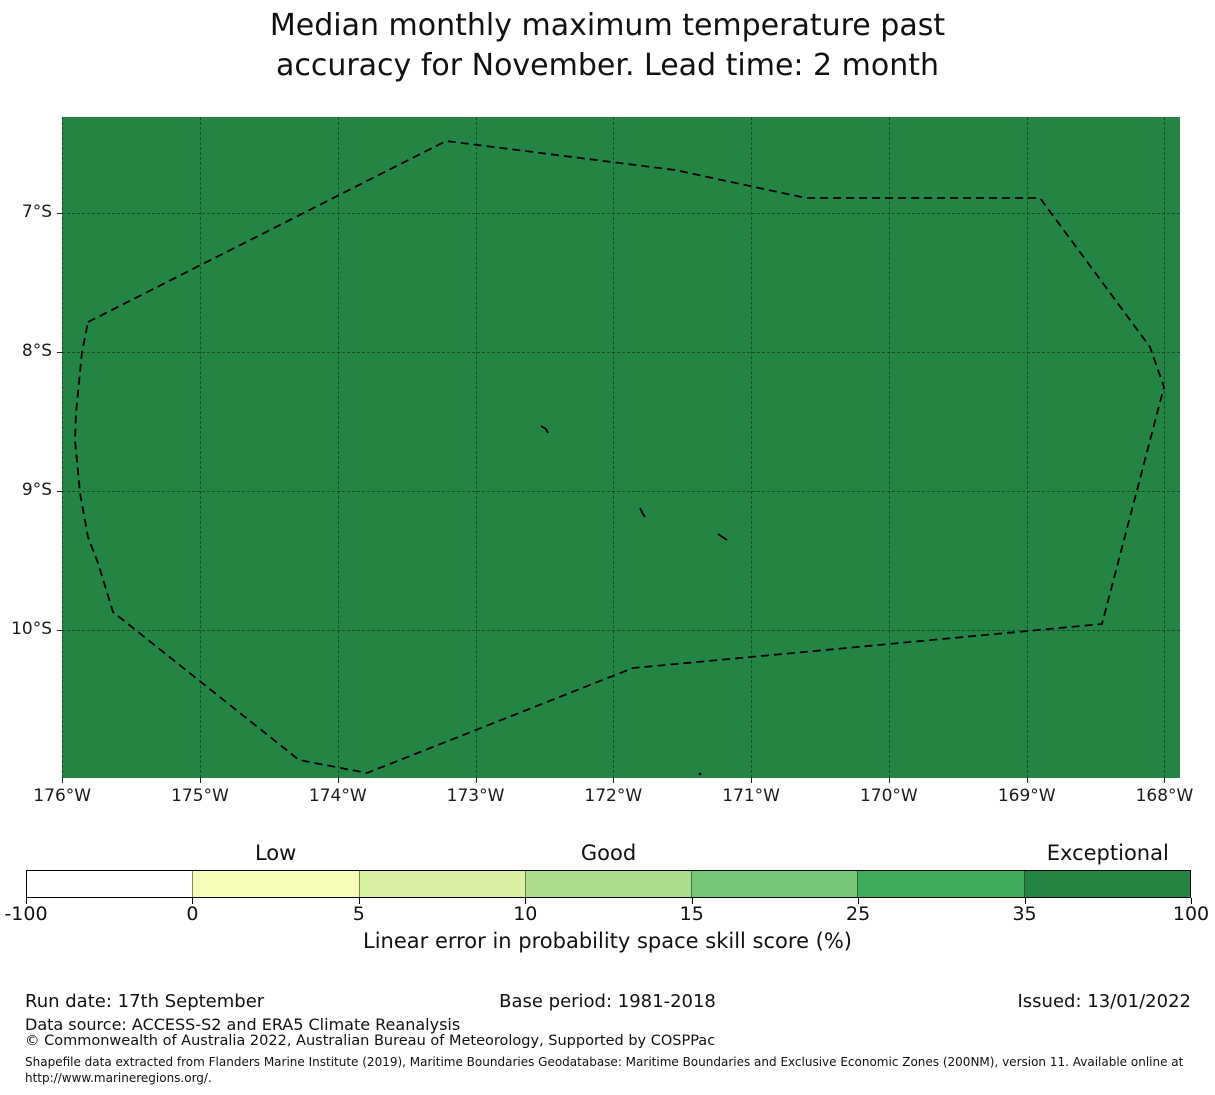 Image resolution: width=1215 pixels, height=1095 pixels. I want to click on y-axis-tick-label: 8°S, so click(36, 351).